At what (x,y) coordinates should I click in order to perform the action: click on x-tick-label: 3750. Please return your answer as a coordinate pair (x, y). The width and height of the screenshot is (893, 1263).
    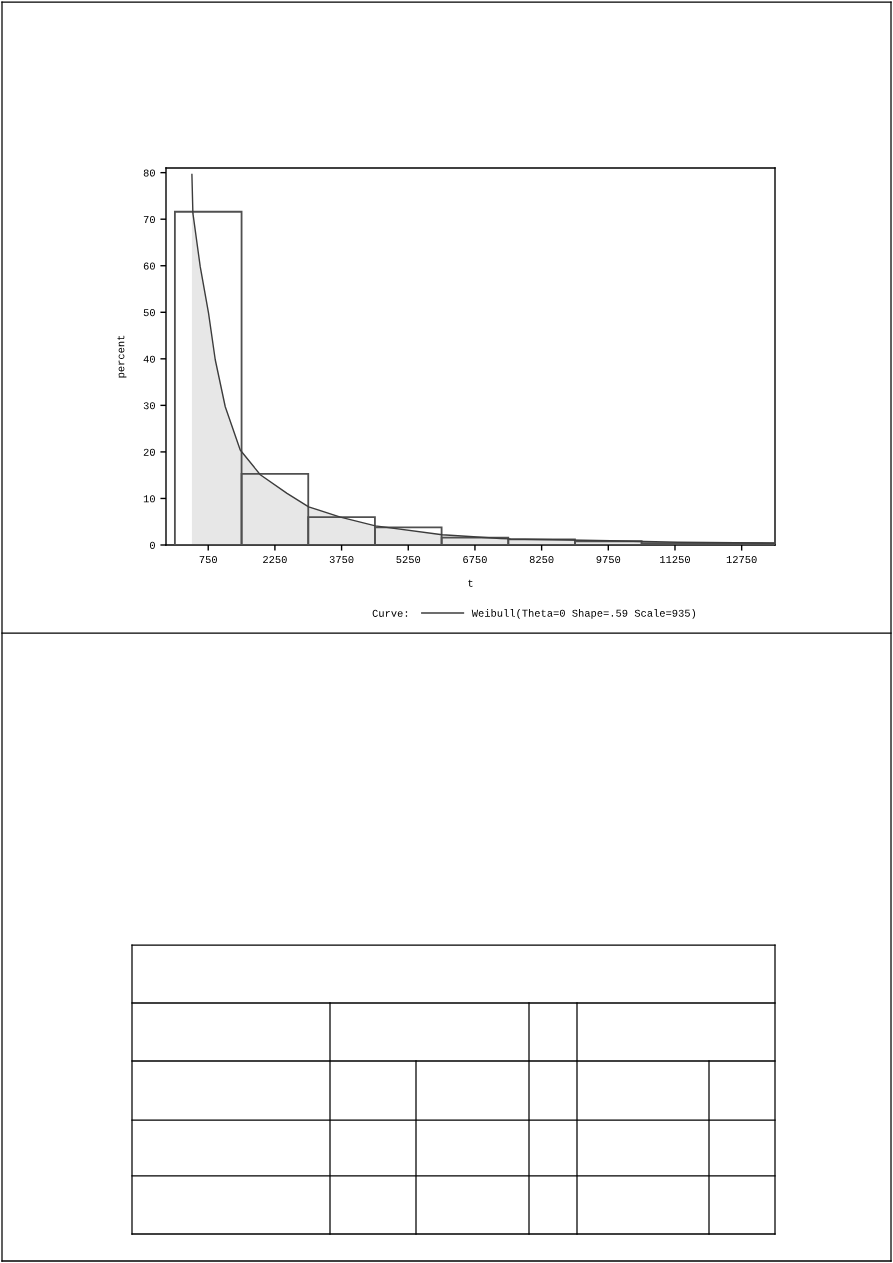
    Looking at the image, I should click on (341, 560).